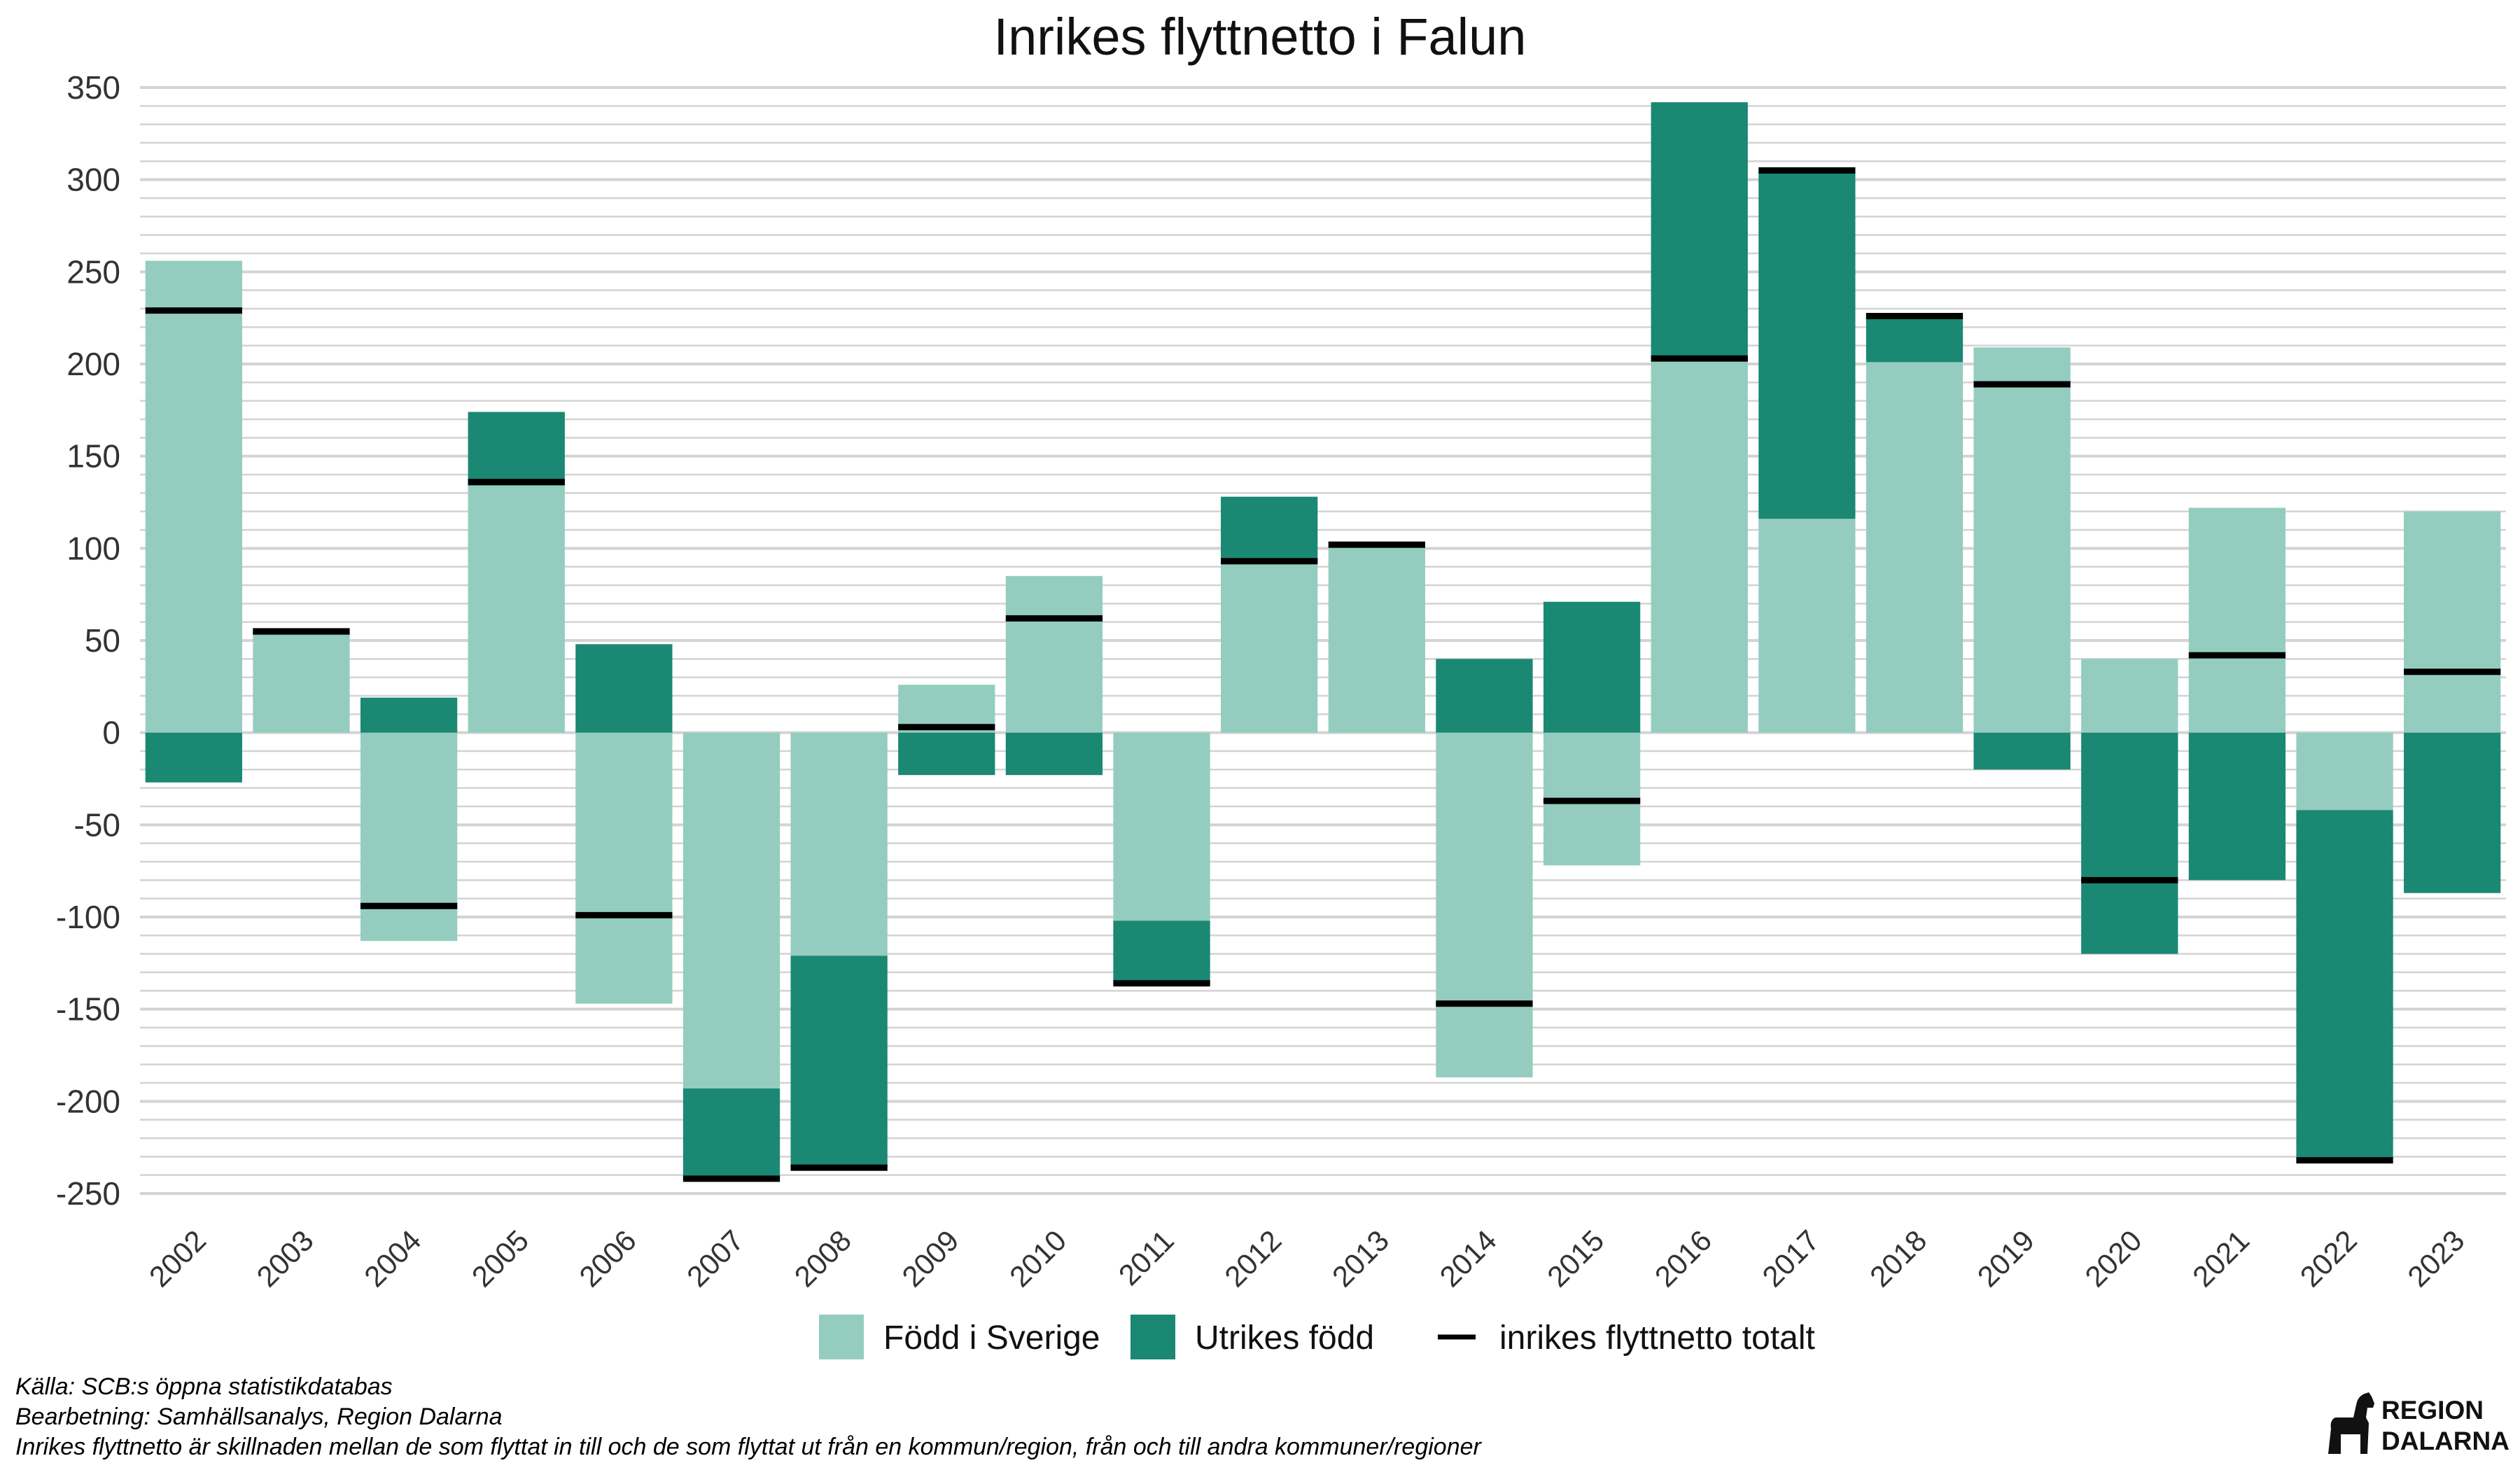 The width and height of the screenshot is (2520, 1470). What do you see at coordinates (715, 1258) in the screenshot?
I see `x-tick-label: 2007` at bounding box center [715, 1258].